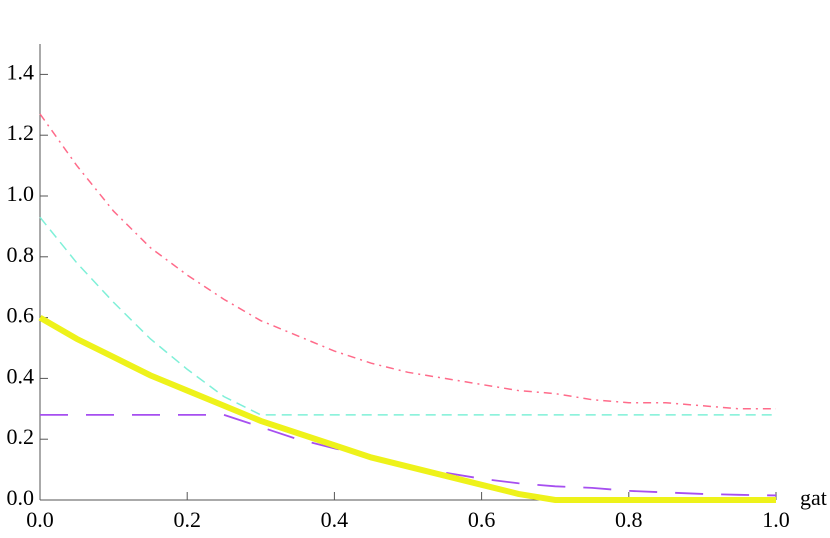  I want to click on y-tick-label: 0.8, so click(21, 254).